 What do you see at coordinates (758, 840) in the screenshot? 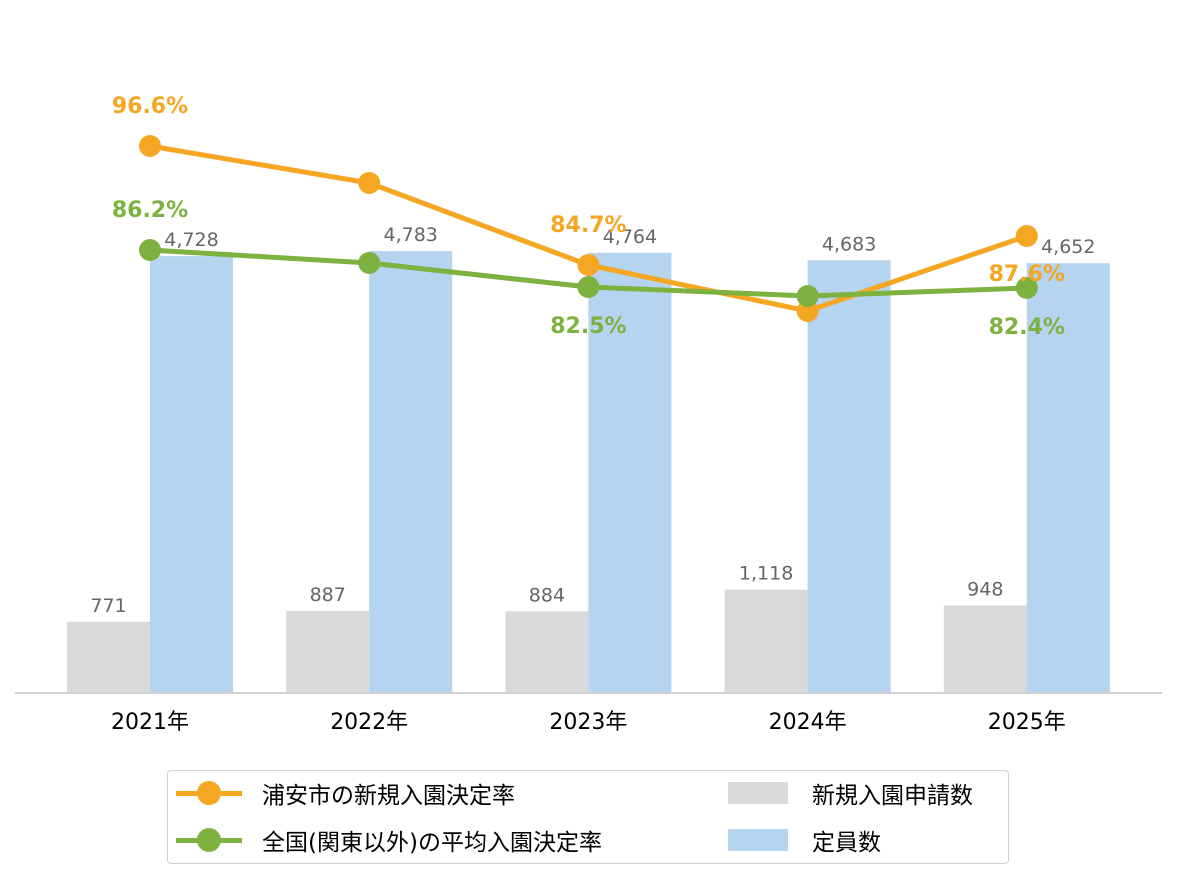
I see `legend-swatch-blue-bar` at bounding box center [758, 840].